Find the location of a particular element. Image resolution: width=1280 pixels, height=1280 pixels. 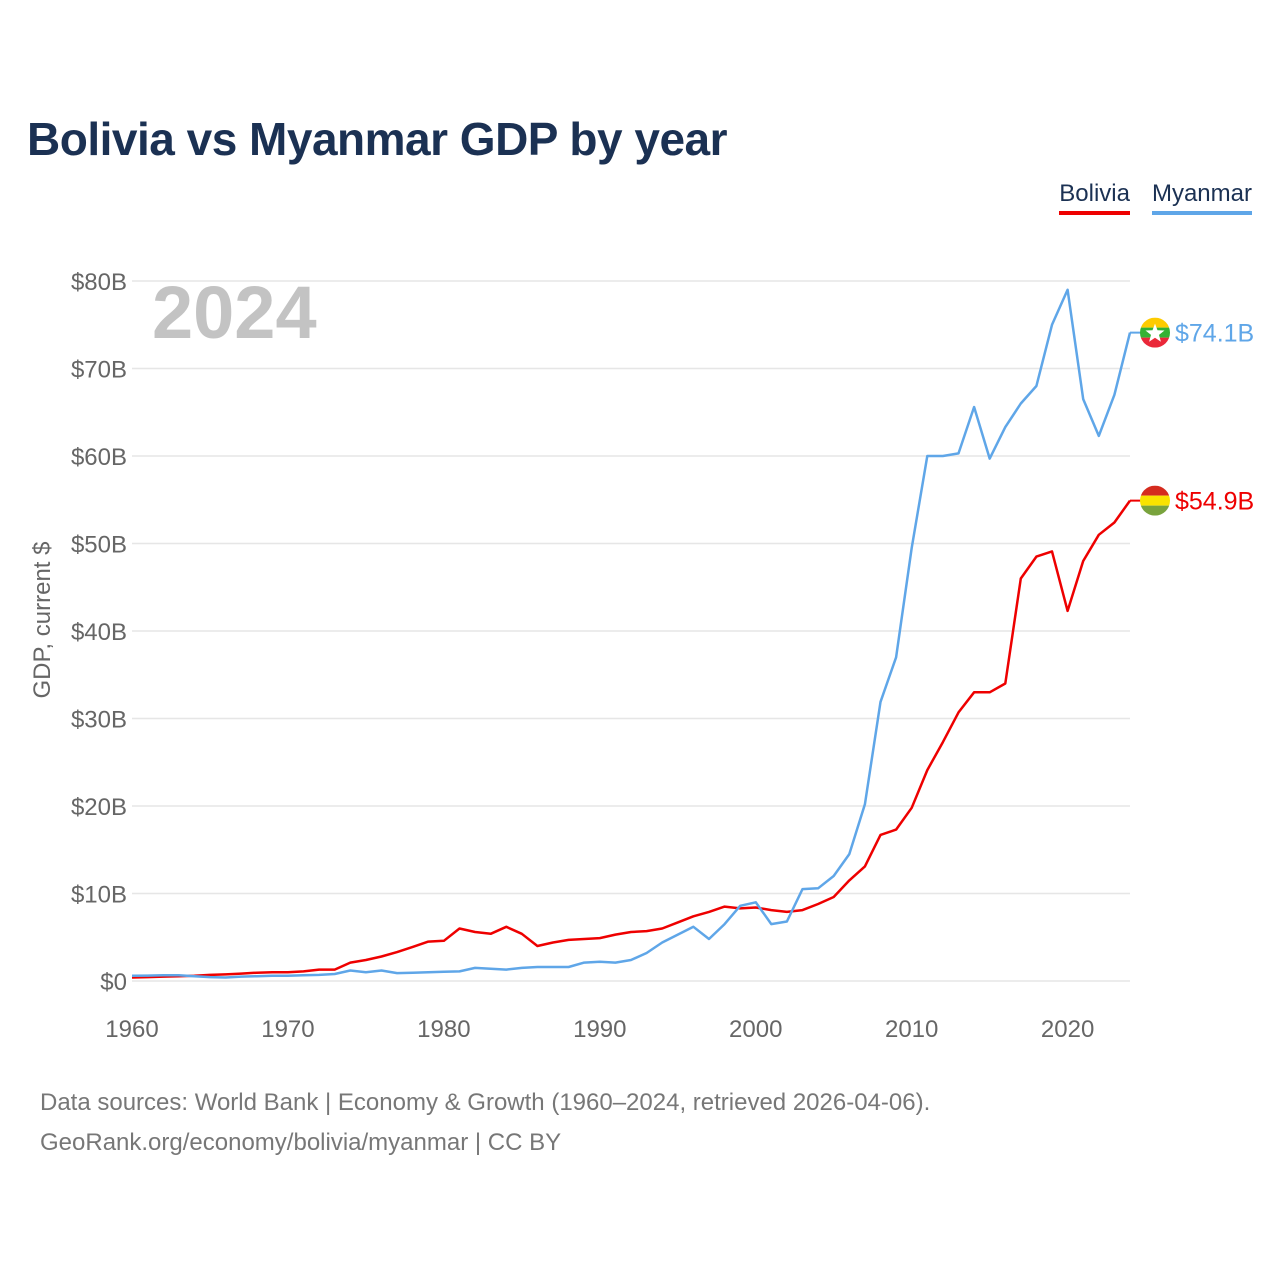

chart-title: Bolivia vs Myanmar GDP by year is located at coordinates (377, 139).